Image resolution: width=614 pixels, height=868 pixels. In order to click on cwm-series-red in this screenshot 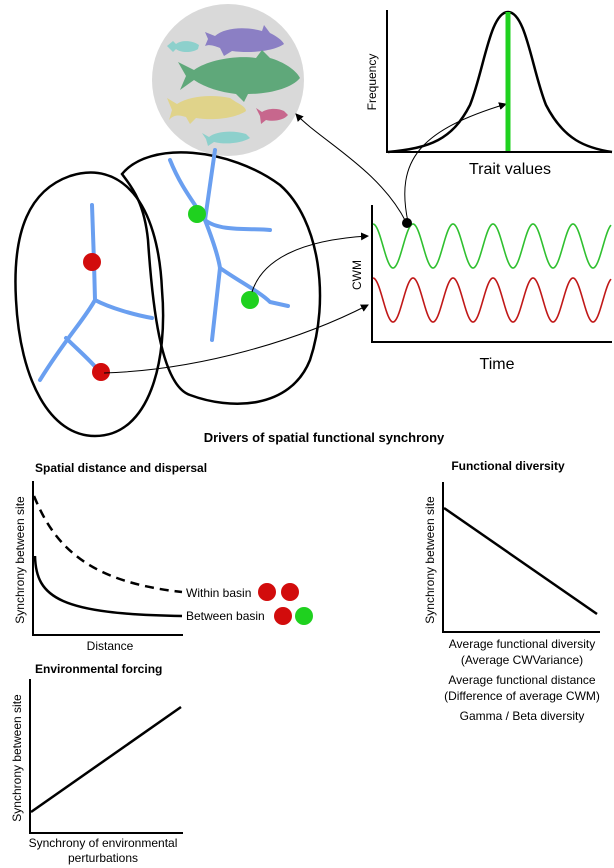, I will do `click(492, 300)`.